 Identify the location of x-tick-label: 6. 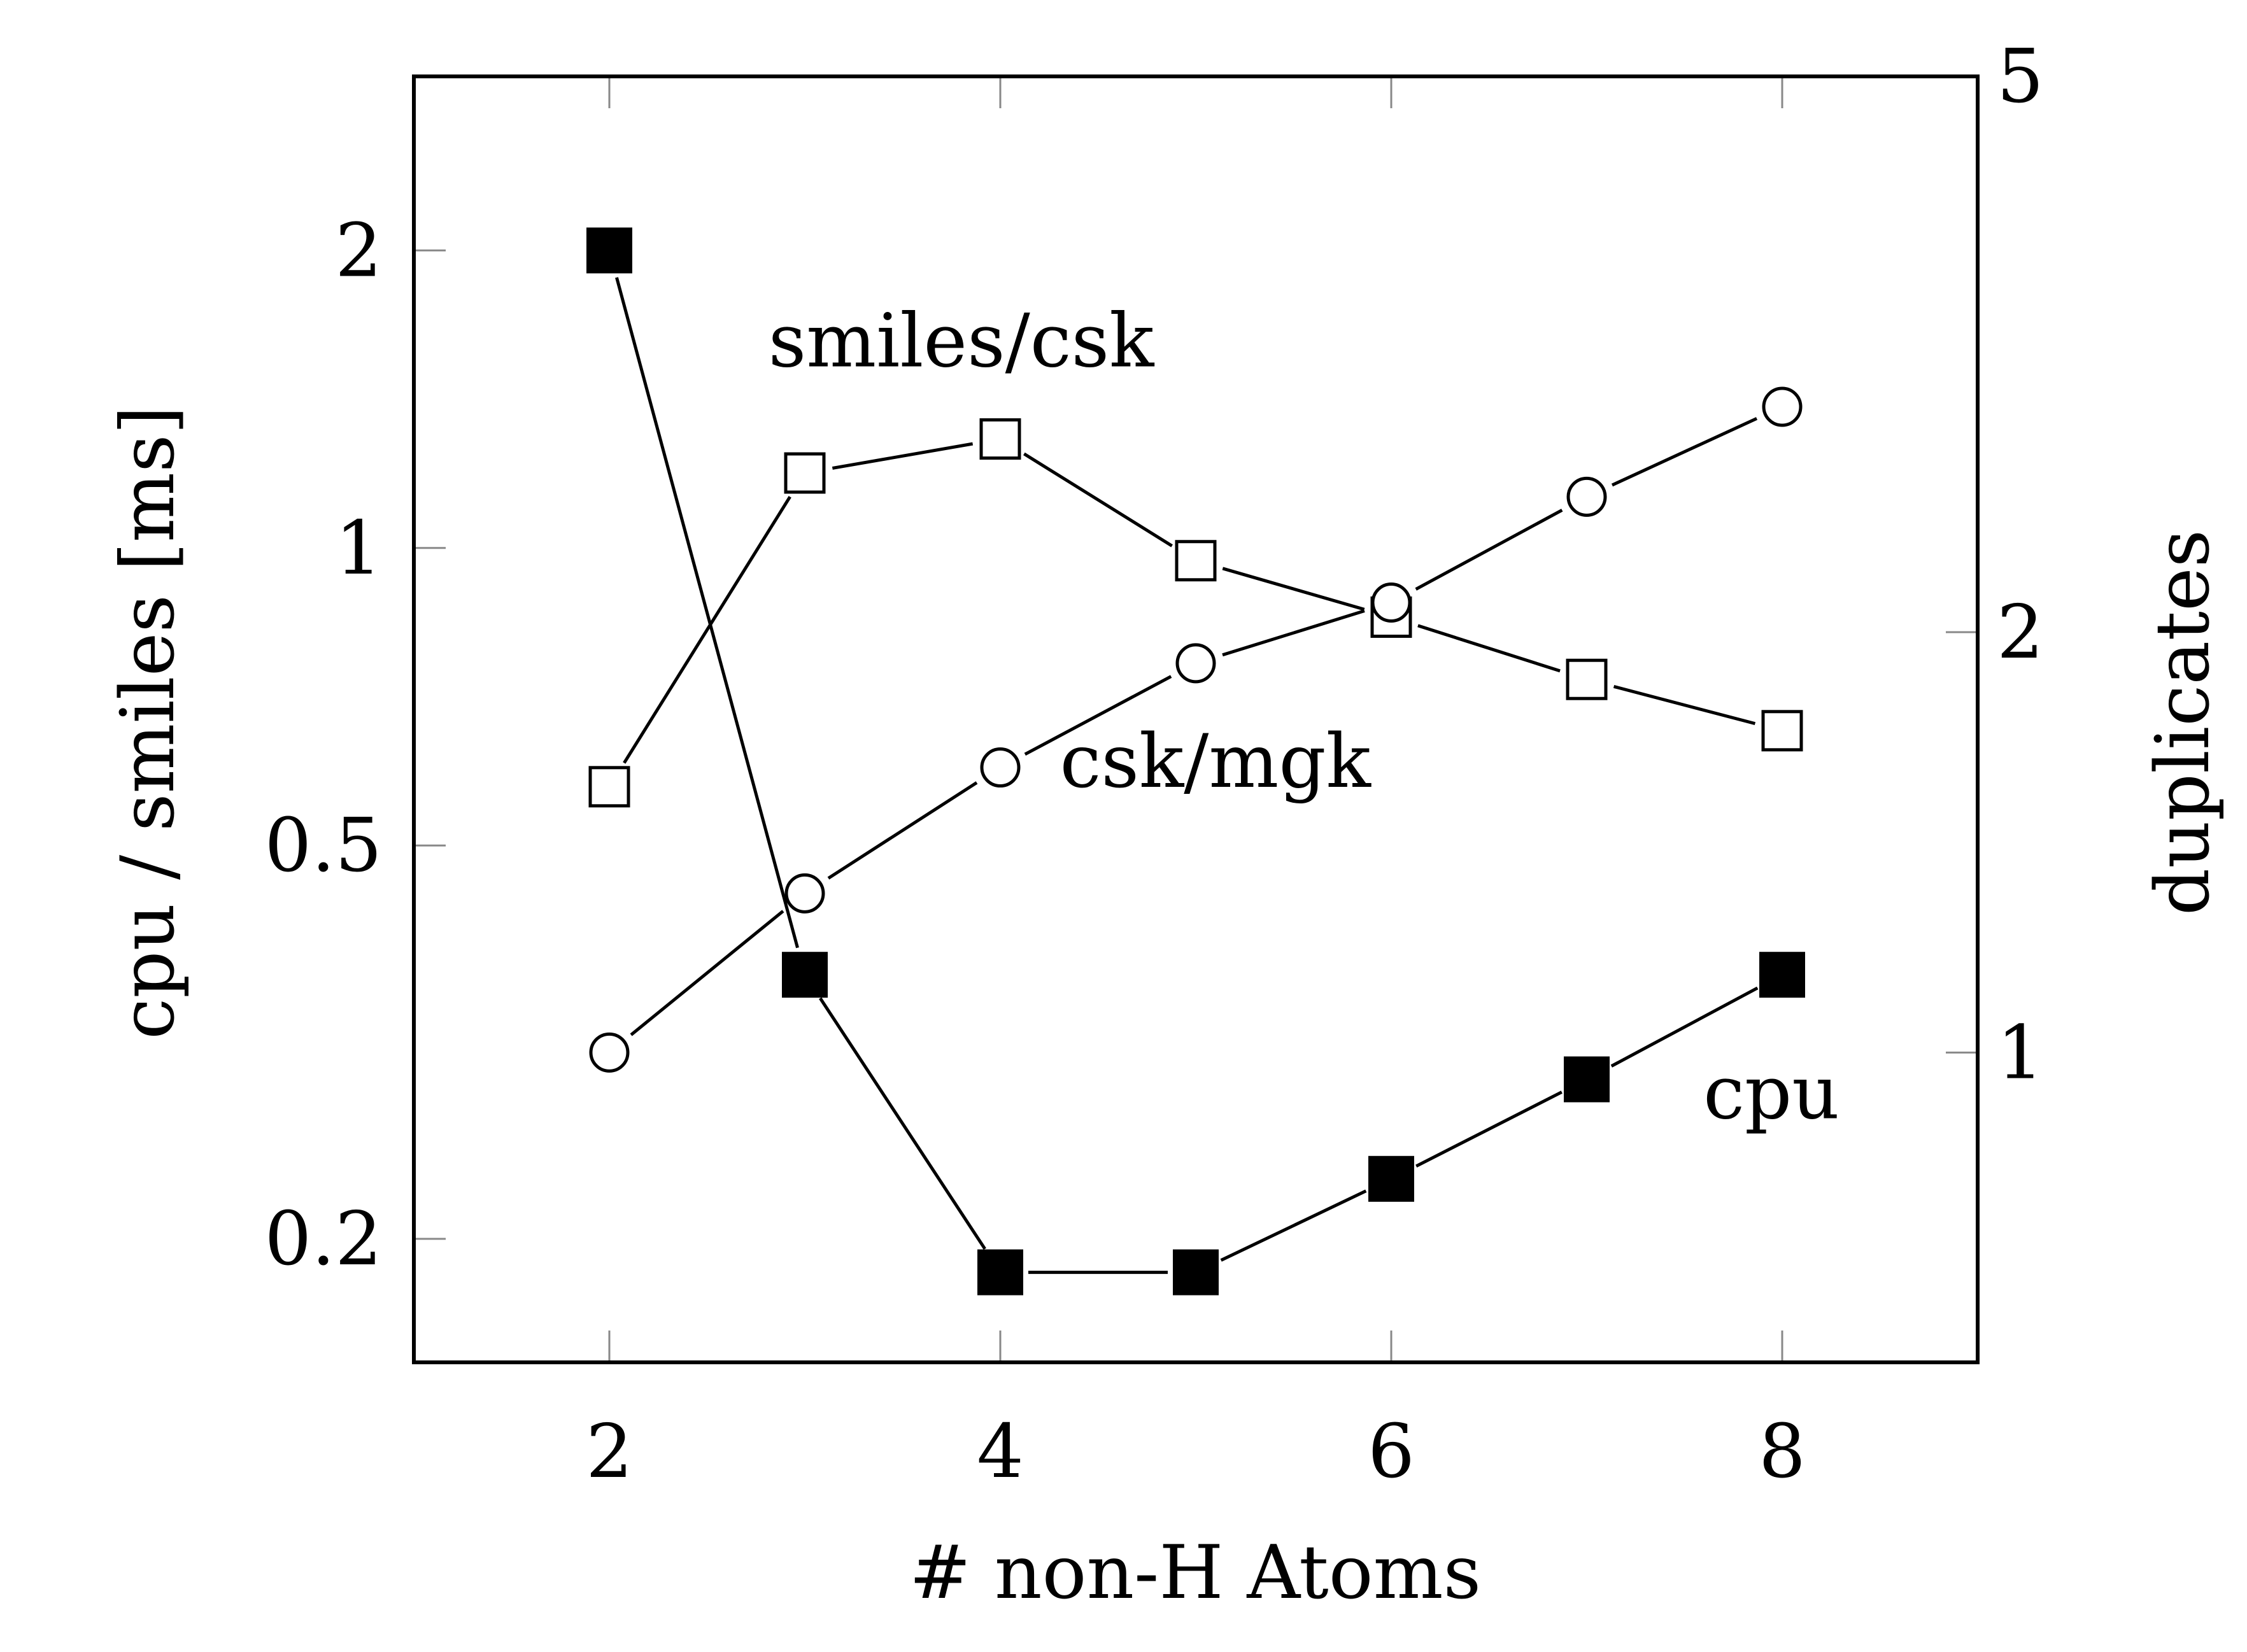
(1391, 1452).